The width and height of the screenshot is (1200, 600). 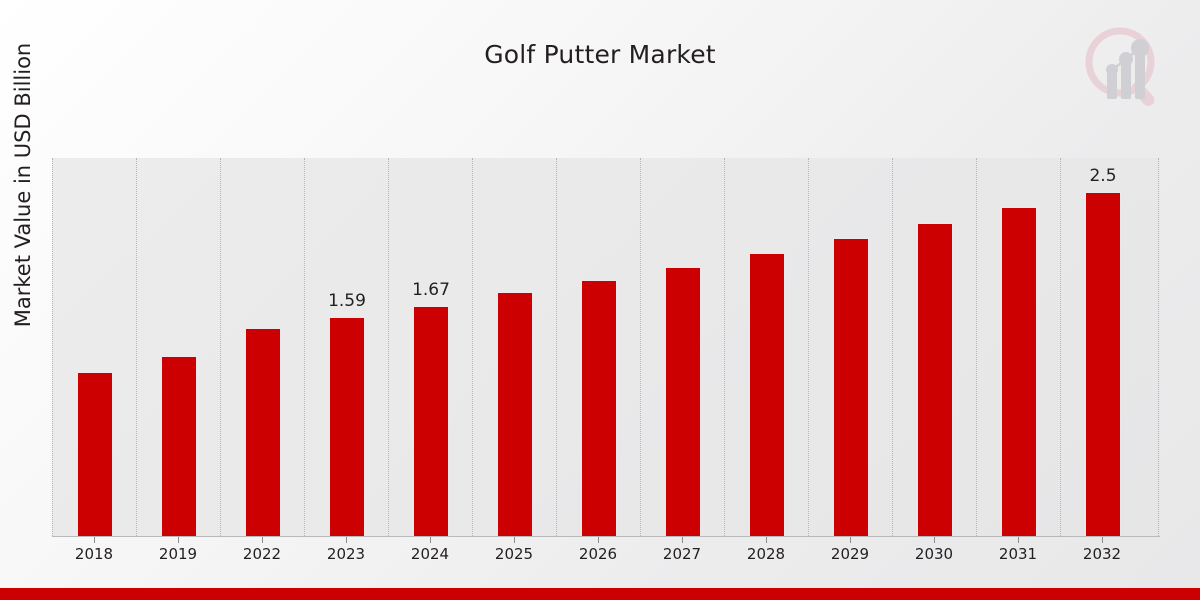 What do you see at coordinates (431, 290) in the screenshot?
I see `bar-value-label: 1.67` at bounding box center [431, 290].